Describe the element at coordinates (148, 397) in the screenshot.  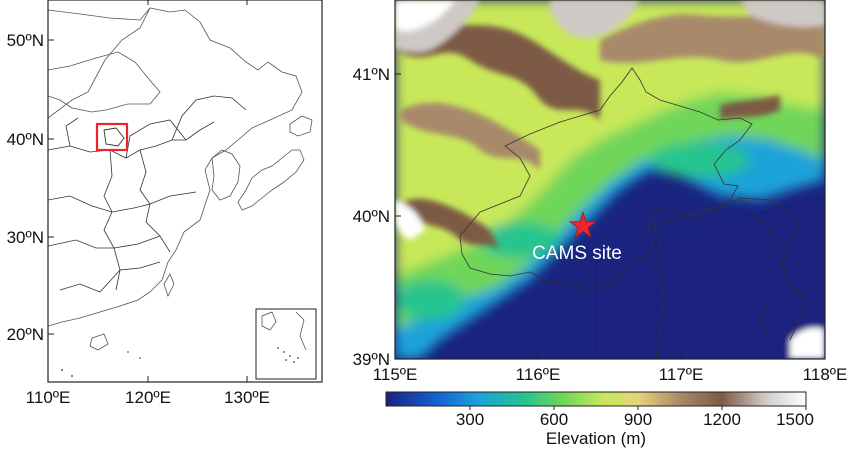
I see `overview-lon-tick-120: 120ºE` at that location.